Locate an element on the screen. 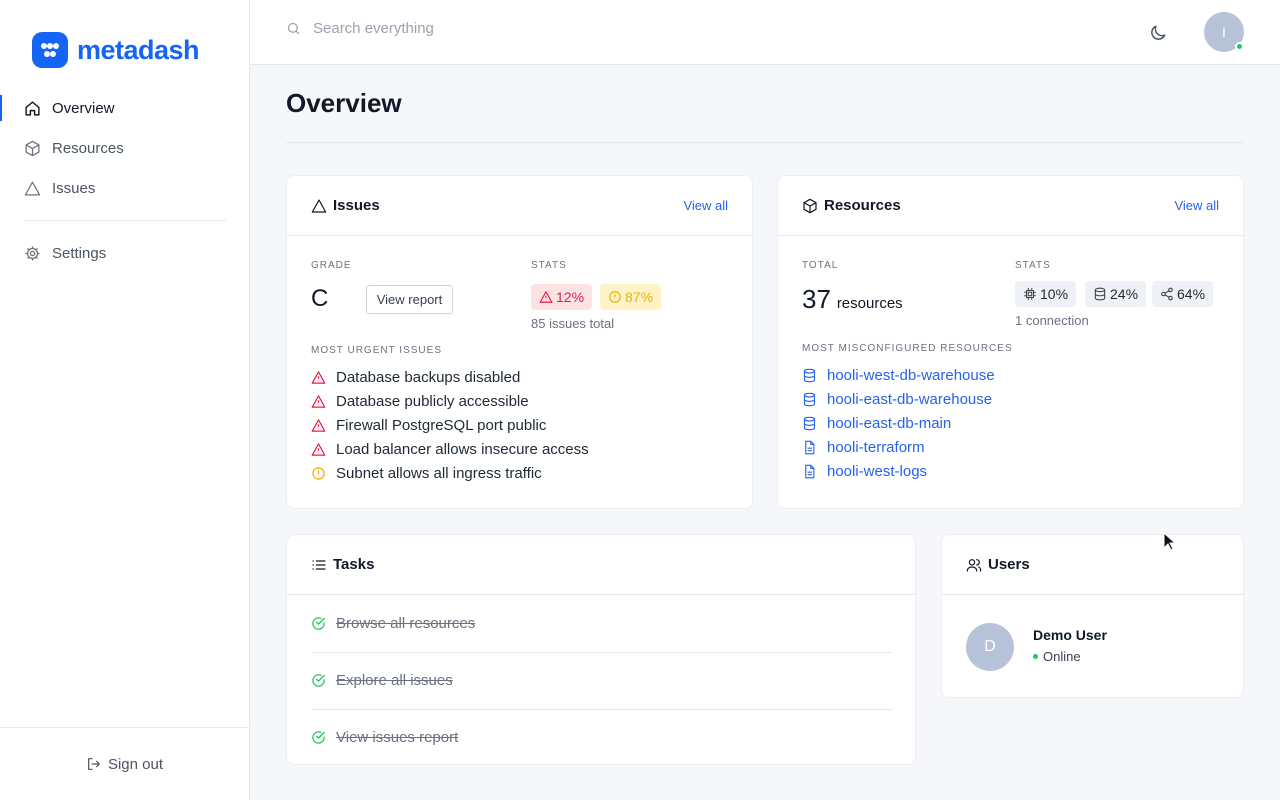  card-header: Resources View all is located at coordinates (1010, 206).